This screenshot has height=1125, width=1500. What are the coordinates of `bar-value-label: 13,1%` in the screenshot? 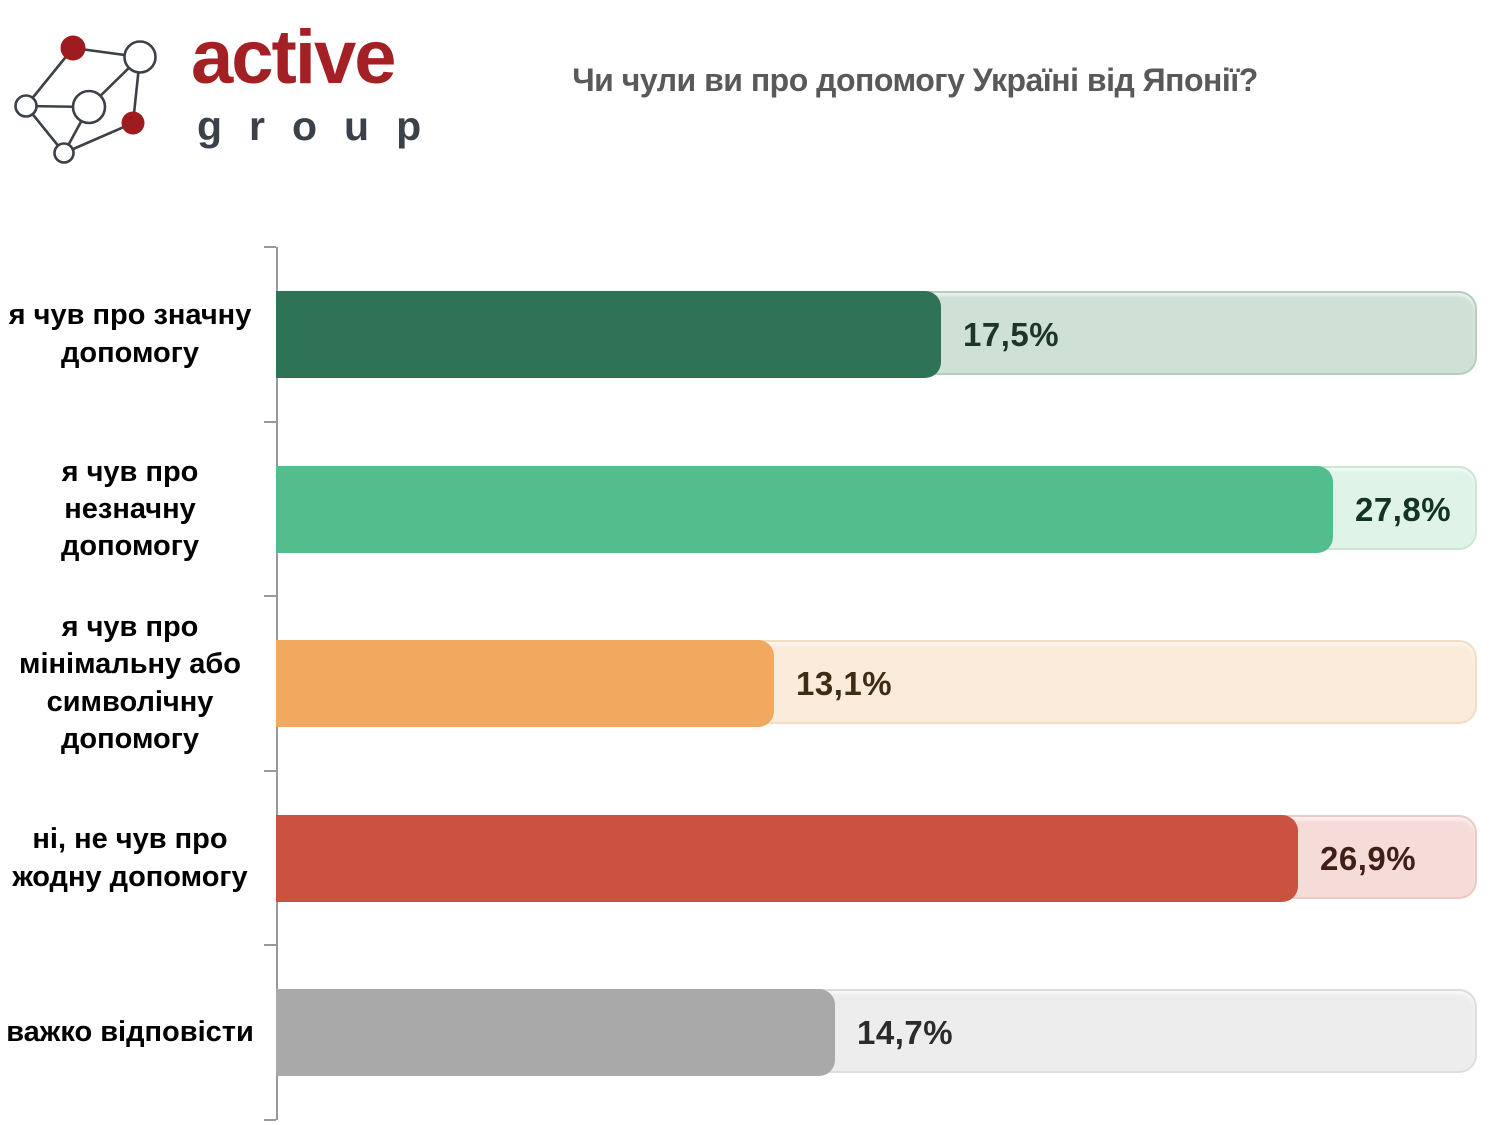 It's located at (844, 683).